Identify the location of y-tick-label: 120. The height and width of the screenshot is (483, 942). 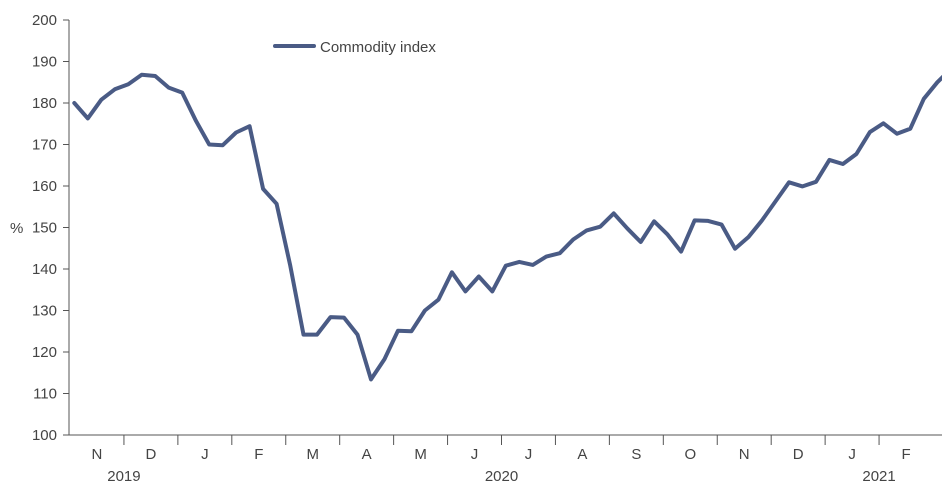
(44, 352).